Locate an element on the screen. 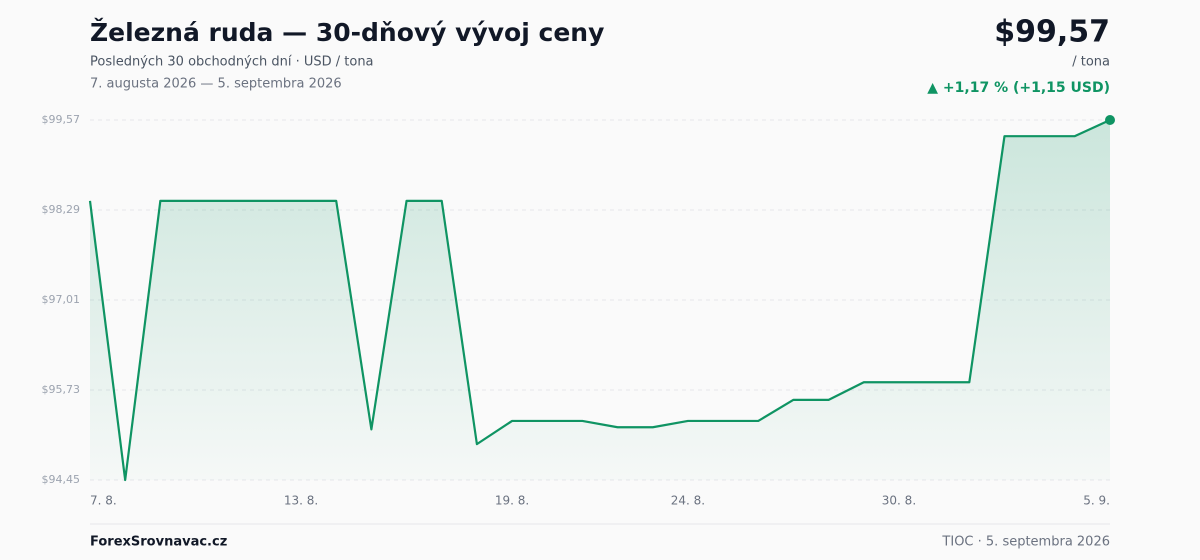 The height and width of the screenshot is (560, 1200). price: $99,57 is located at coordinates (1052, 32).